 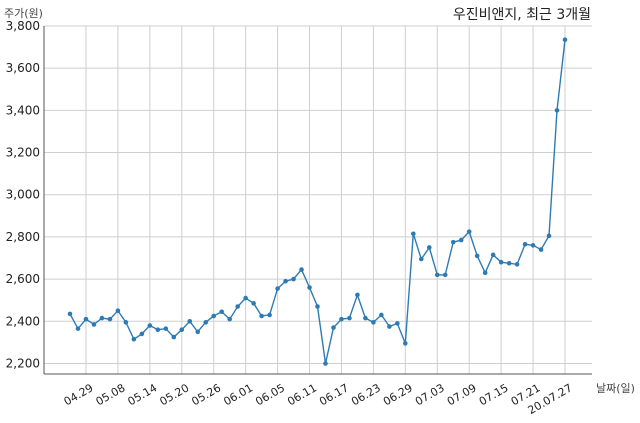 I want to click on y-axis-label: 주가(원), so click(x=23, y=13).